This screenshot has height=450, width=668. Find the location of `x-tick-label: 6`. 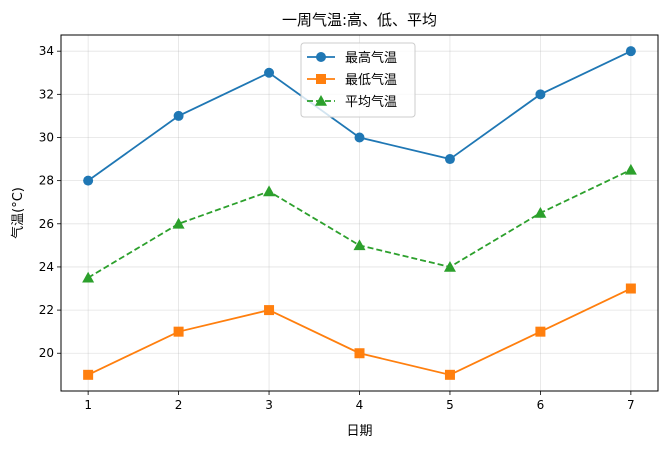

x-tick-label: 6 is located at coordinates (541, 405).